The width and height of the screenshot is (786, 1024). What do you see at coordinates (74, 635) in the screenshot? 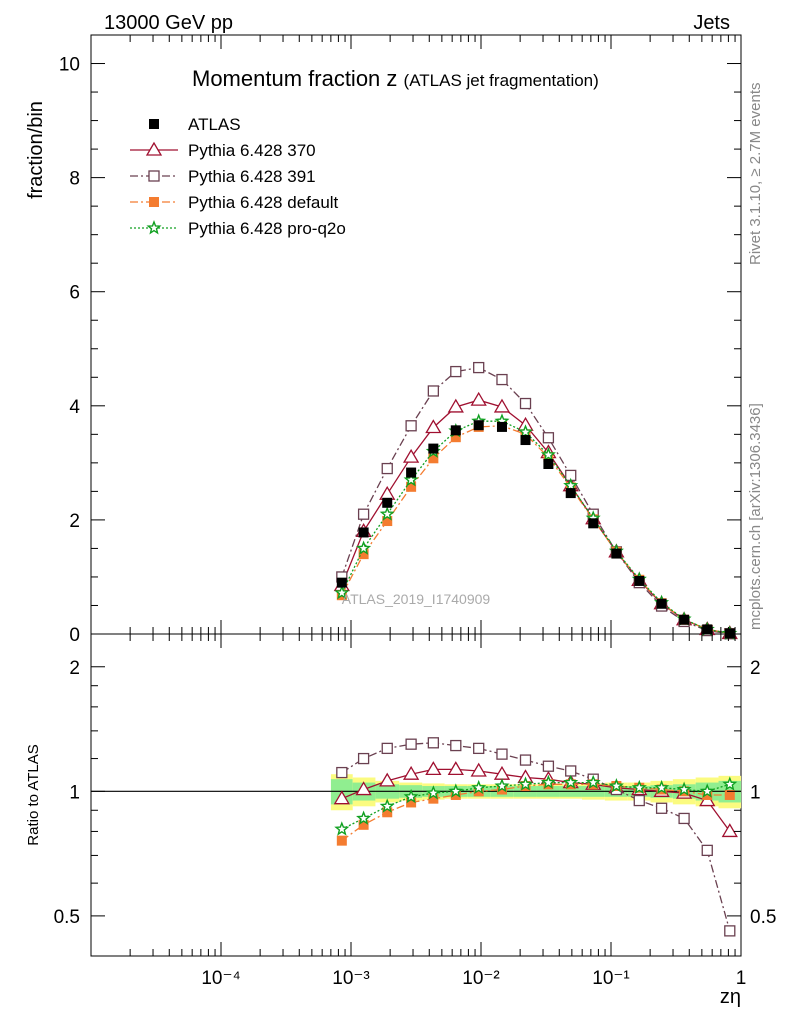
I see `main-y-tick-label: 0` at bounding box center [74, 635].